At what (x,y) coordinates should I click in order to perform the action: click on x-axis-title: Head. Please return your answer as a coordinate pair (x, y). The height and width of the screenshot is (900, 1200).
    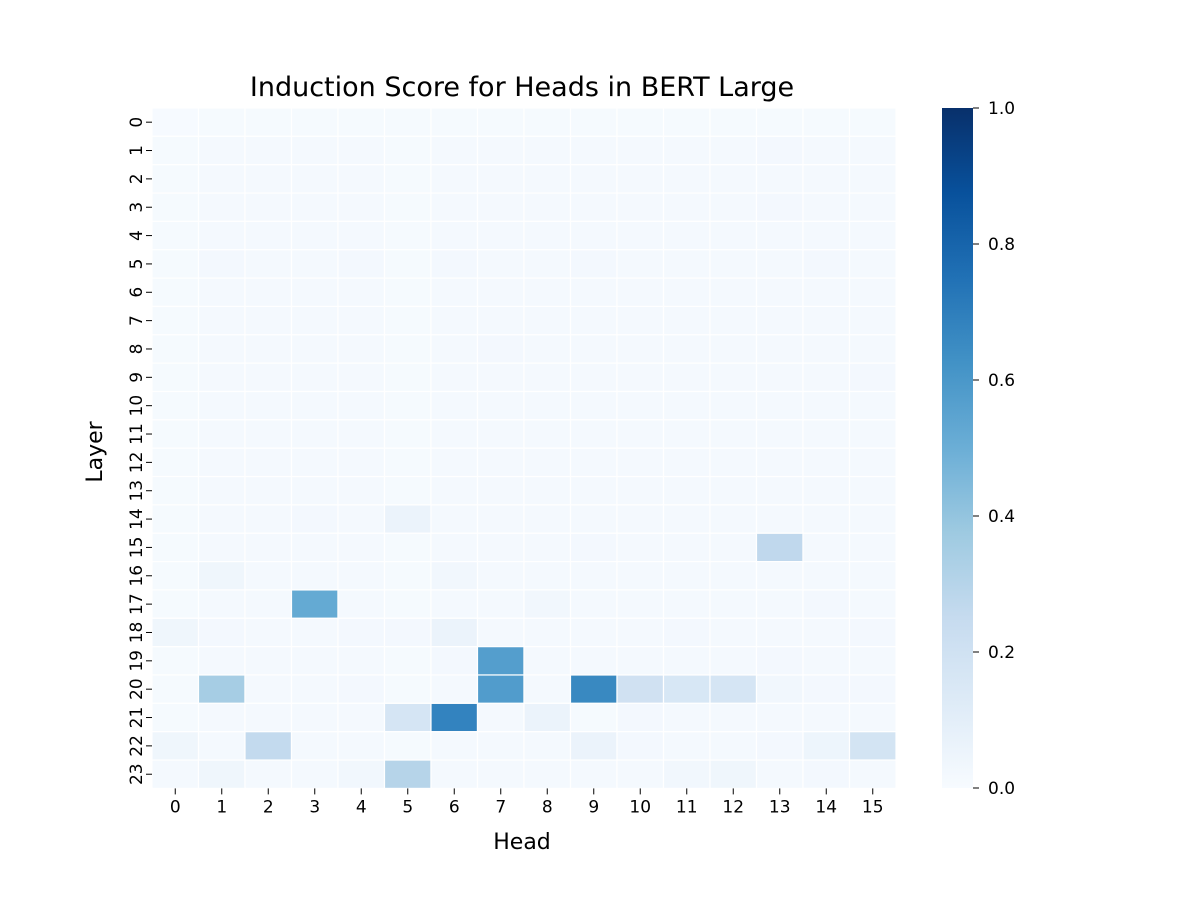
    Looking at the image, I should click on (522, 842).